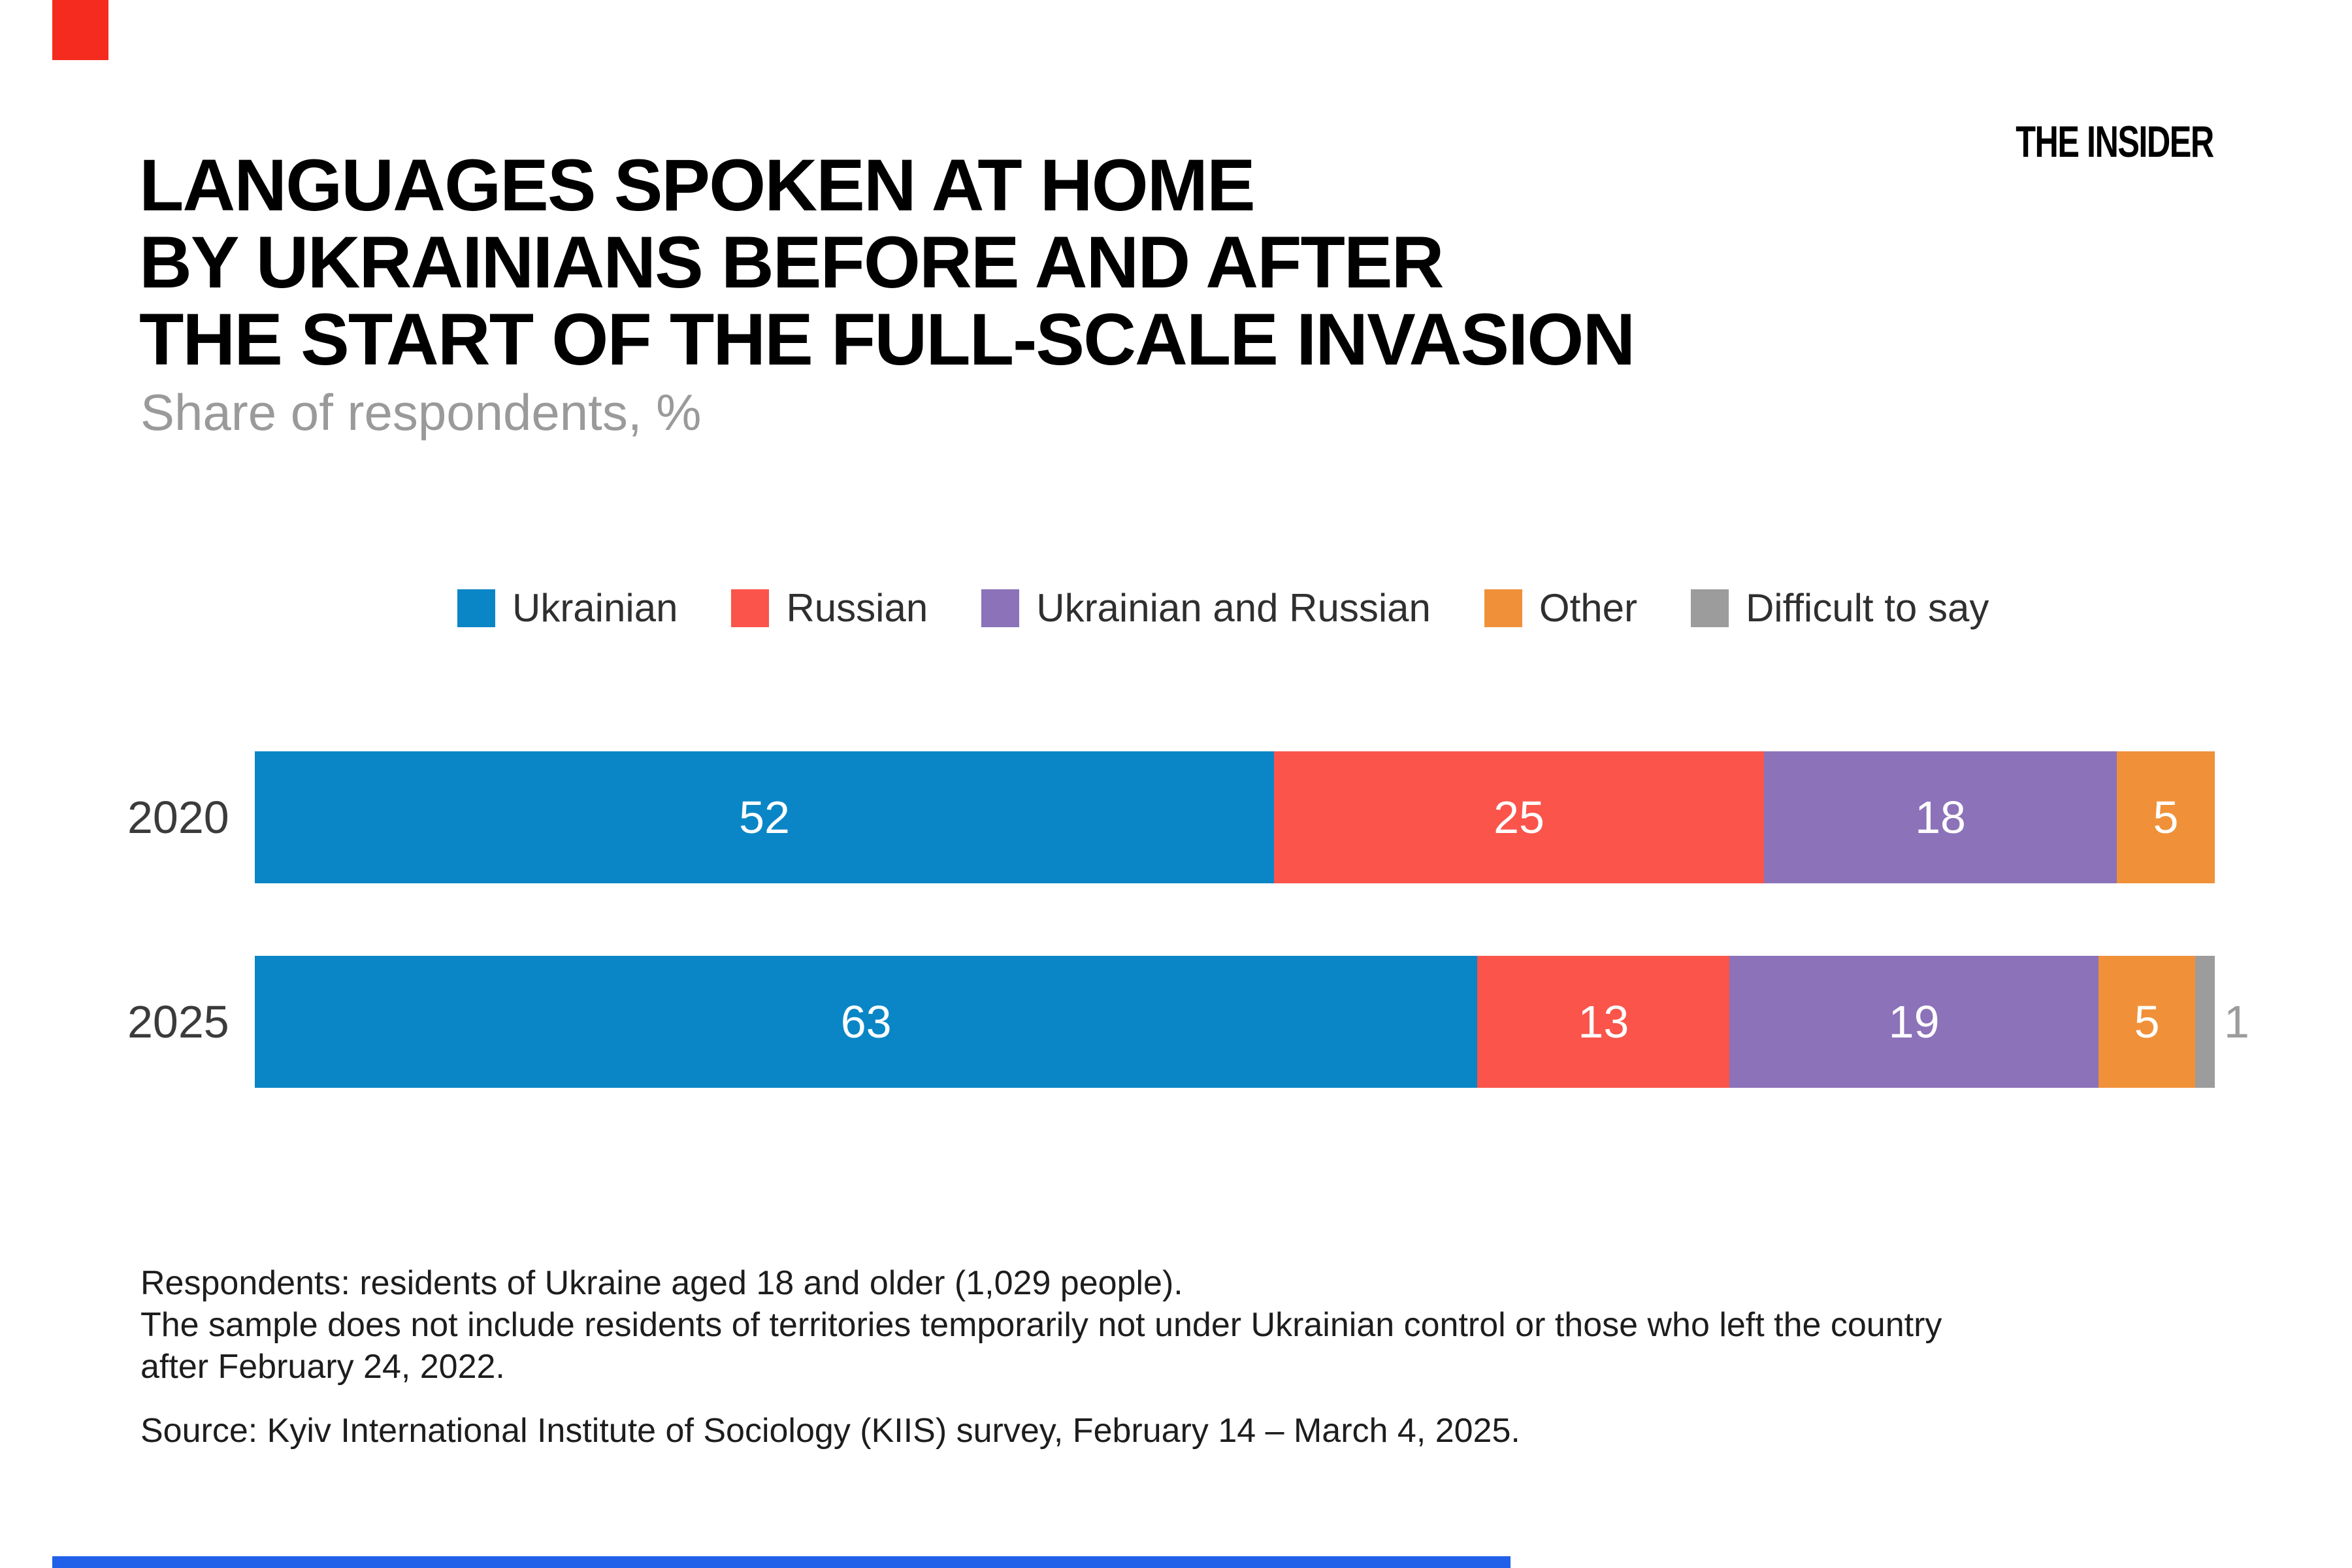  Describe the element at coordinates (178, 1021) in the screenshot. I see `category-label: 2025` at that location.